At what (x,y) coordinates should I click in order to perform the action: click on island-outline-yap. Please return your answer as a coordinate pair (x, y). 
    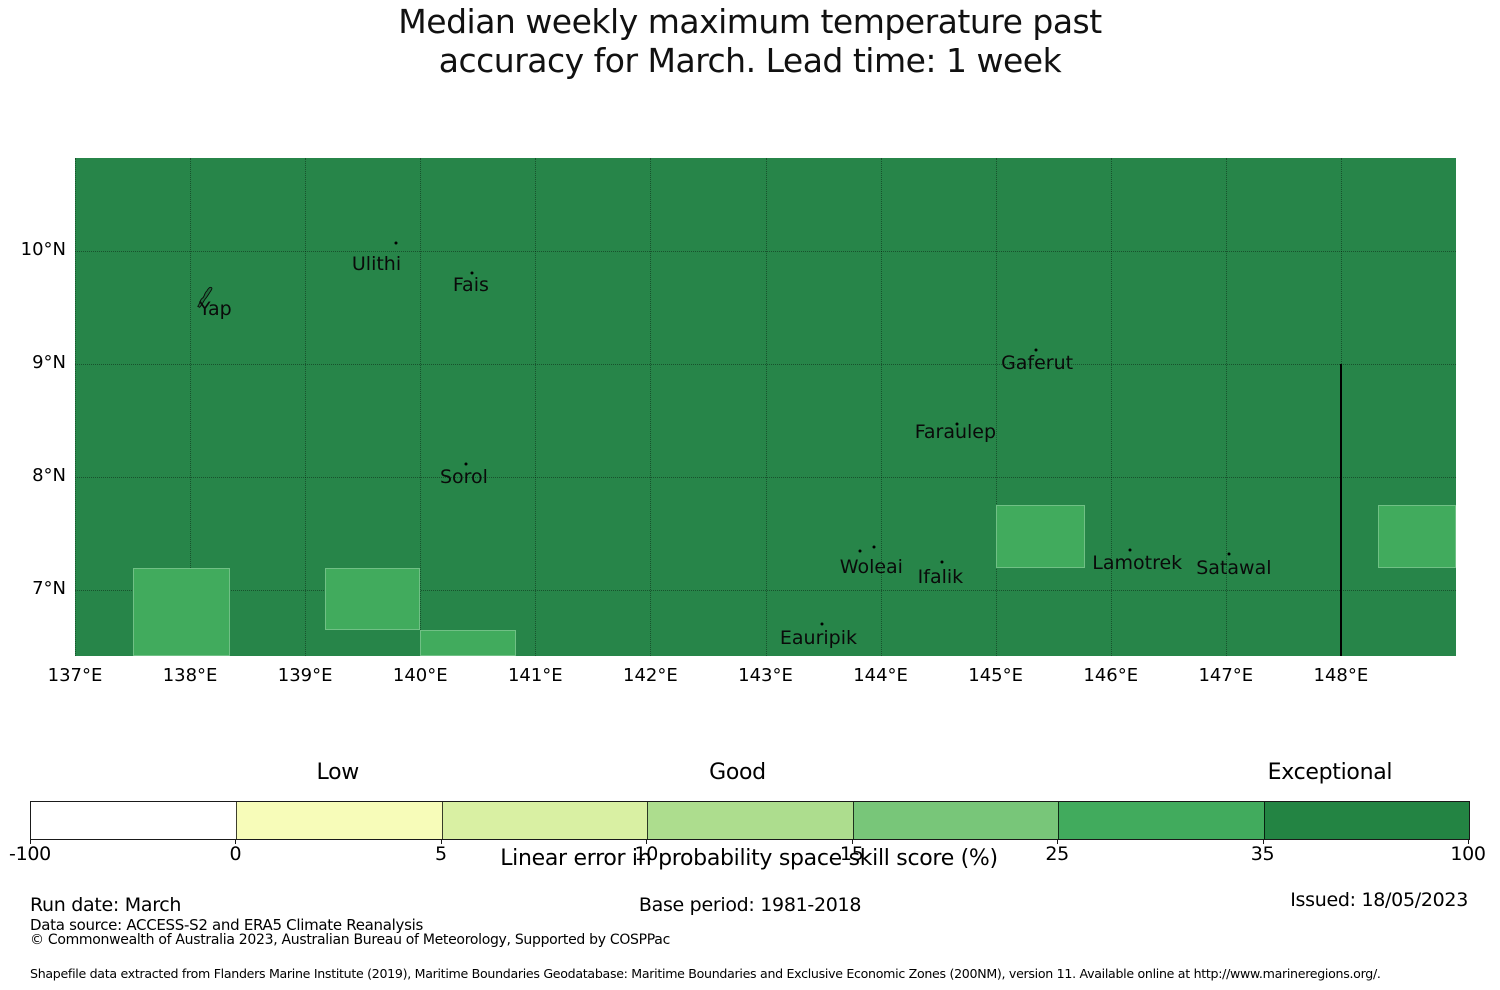
    Looking at the image, I should click on (205, 298).